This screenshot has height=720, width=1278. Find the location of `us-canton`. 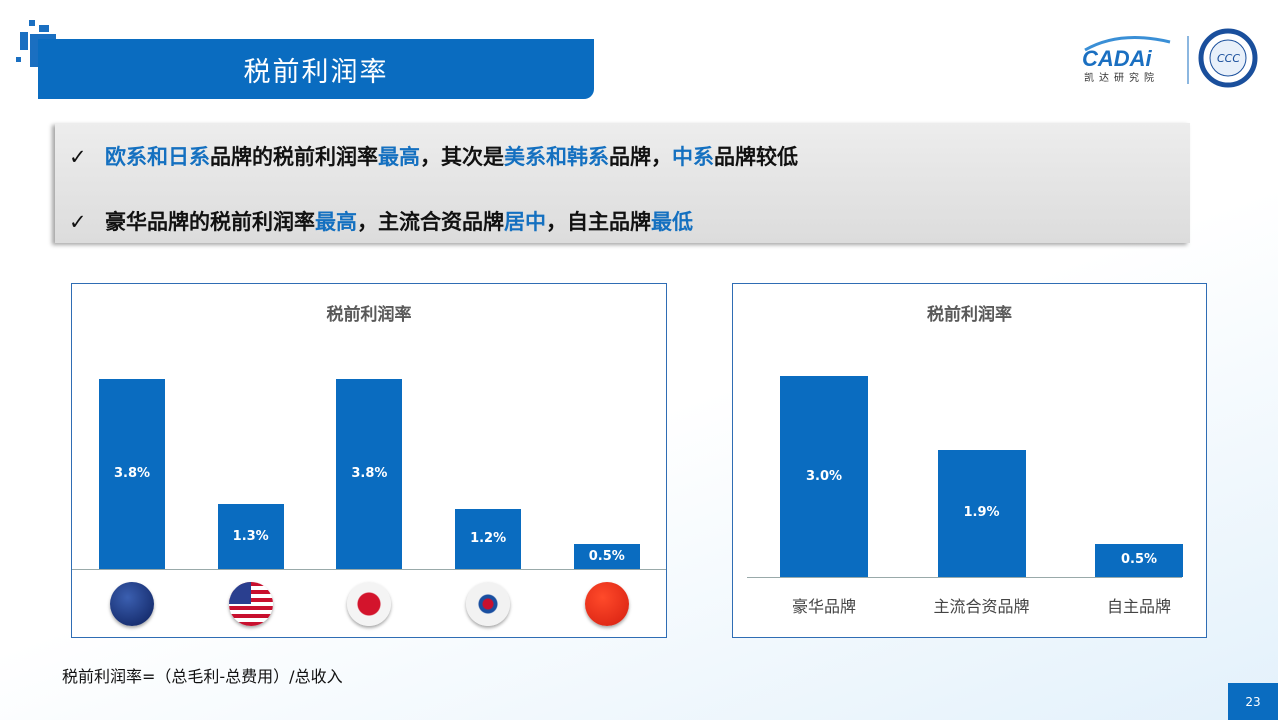

us-canton is located at coordinates (239, 593).